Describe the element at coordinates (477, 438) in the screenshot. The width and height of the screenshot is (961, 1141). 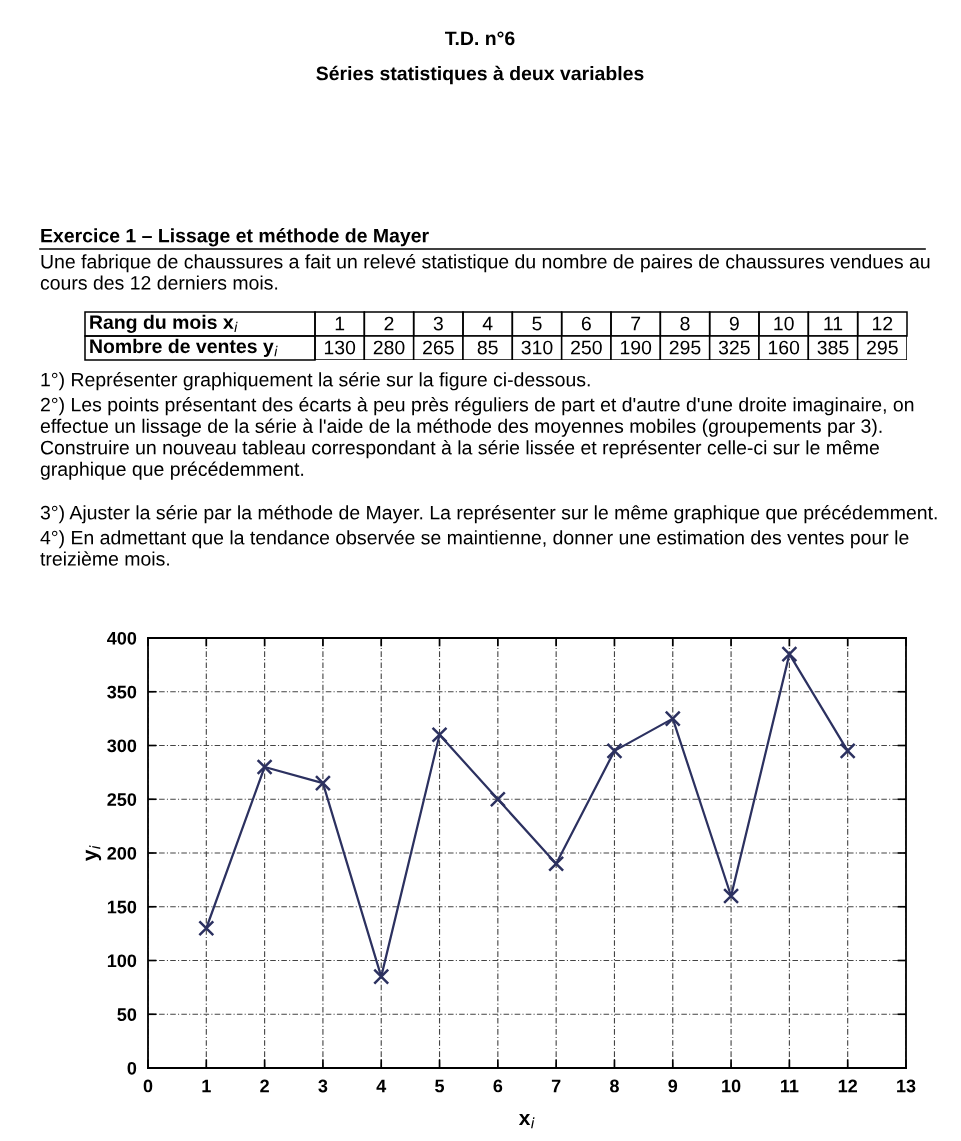
I see `annotation: 2°) Les points présentant des écarts à peu près réguliers de part et d'autre d'une droite imaginaire, on effectue un lissage de la série à l'aide de la méthode des moyennes mobiles (groupements par 3). Construire un nouveau tableau correspondant à la série lissée et représenter celle-ci sur le même graphique que précédemment.` at that location.